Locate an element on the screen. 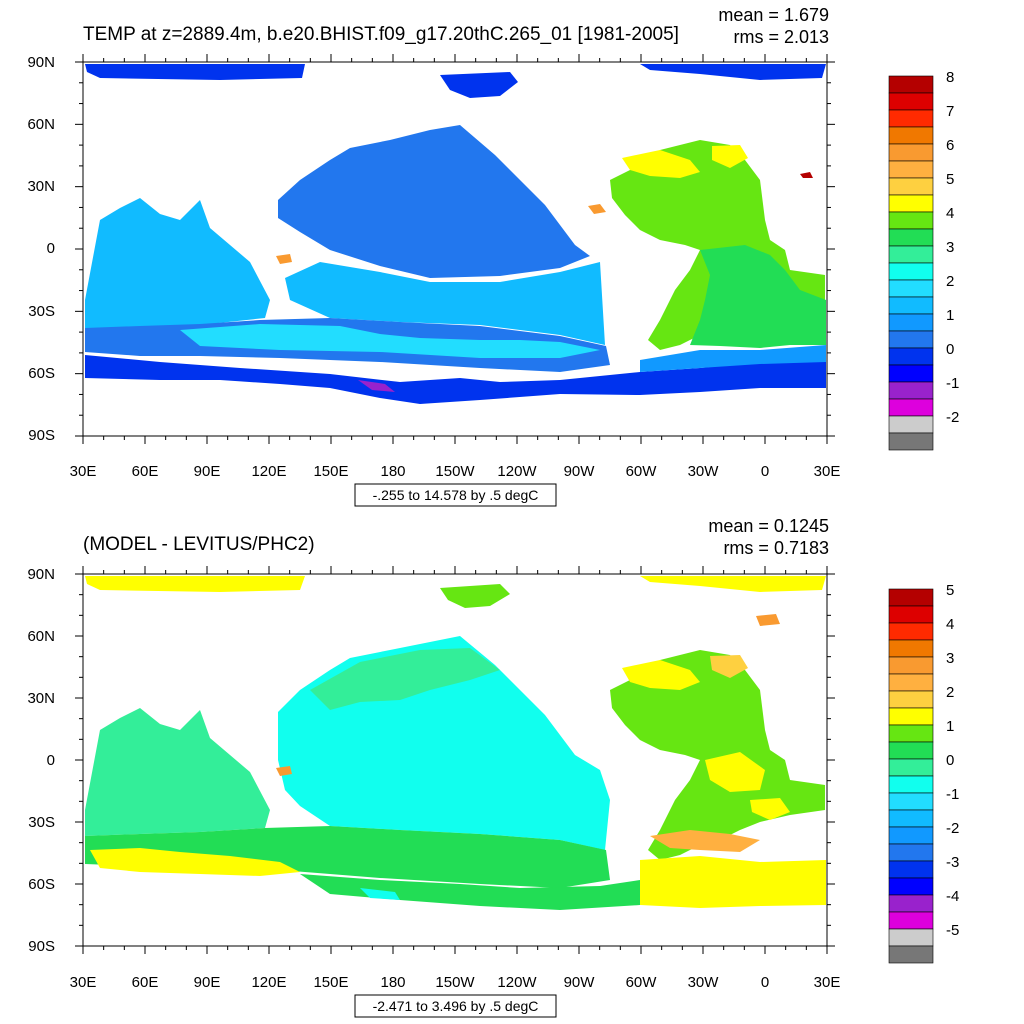  colorbar-label: 6 is located at coordinates (950, 145).